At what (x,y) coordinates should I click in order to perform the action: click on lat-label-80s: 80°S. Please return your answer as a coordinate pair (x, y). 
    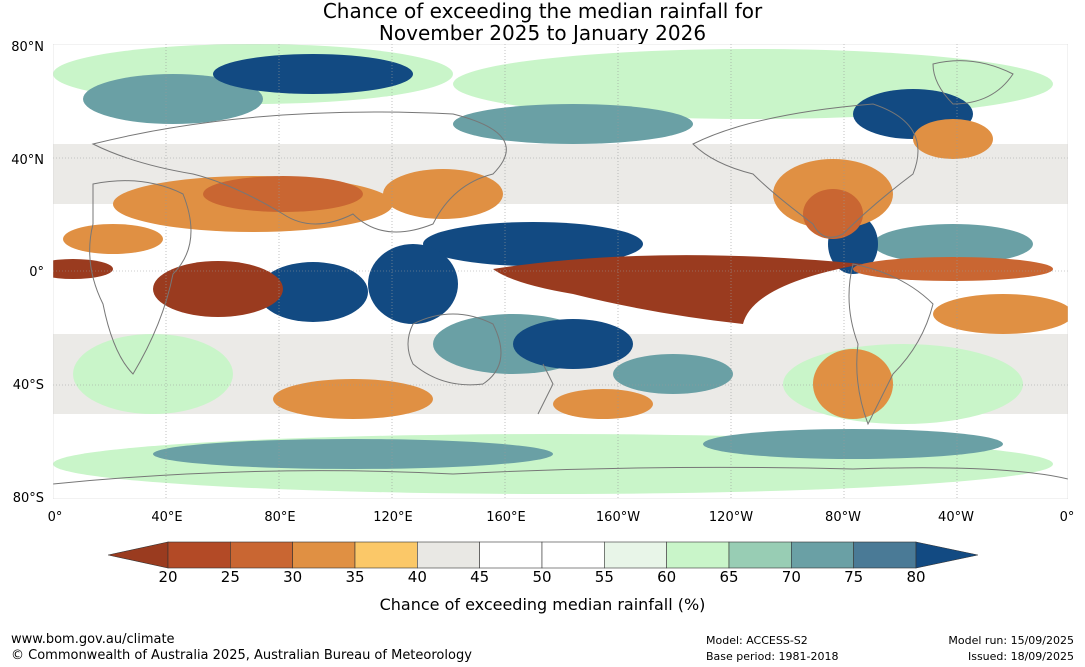
    Looking at the image, I should click on (28, 498).